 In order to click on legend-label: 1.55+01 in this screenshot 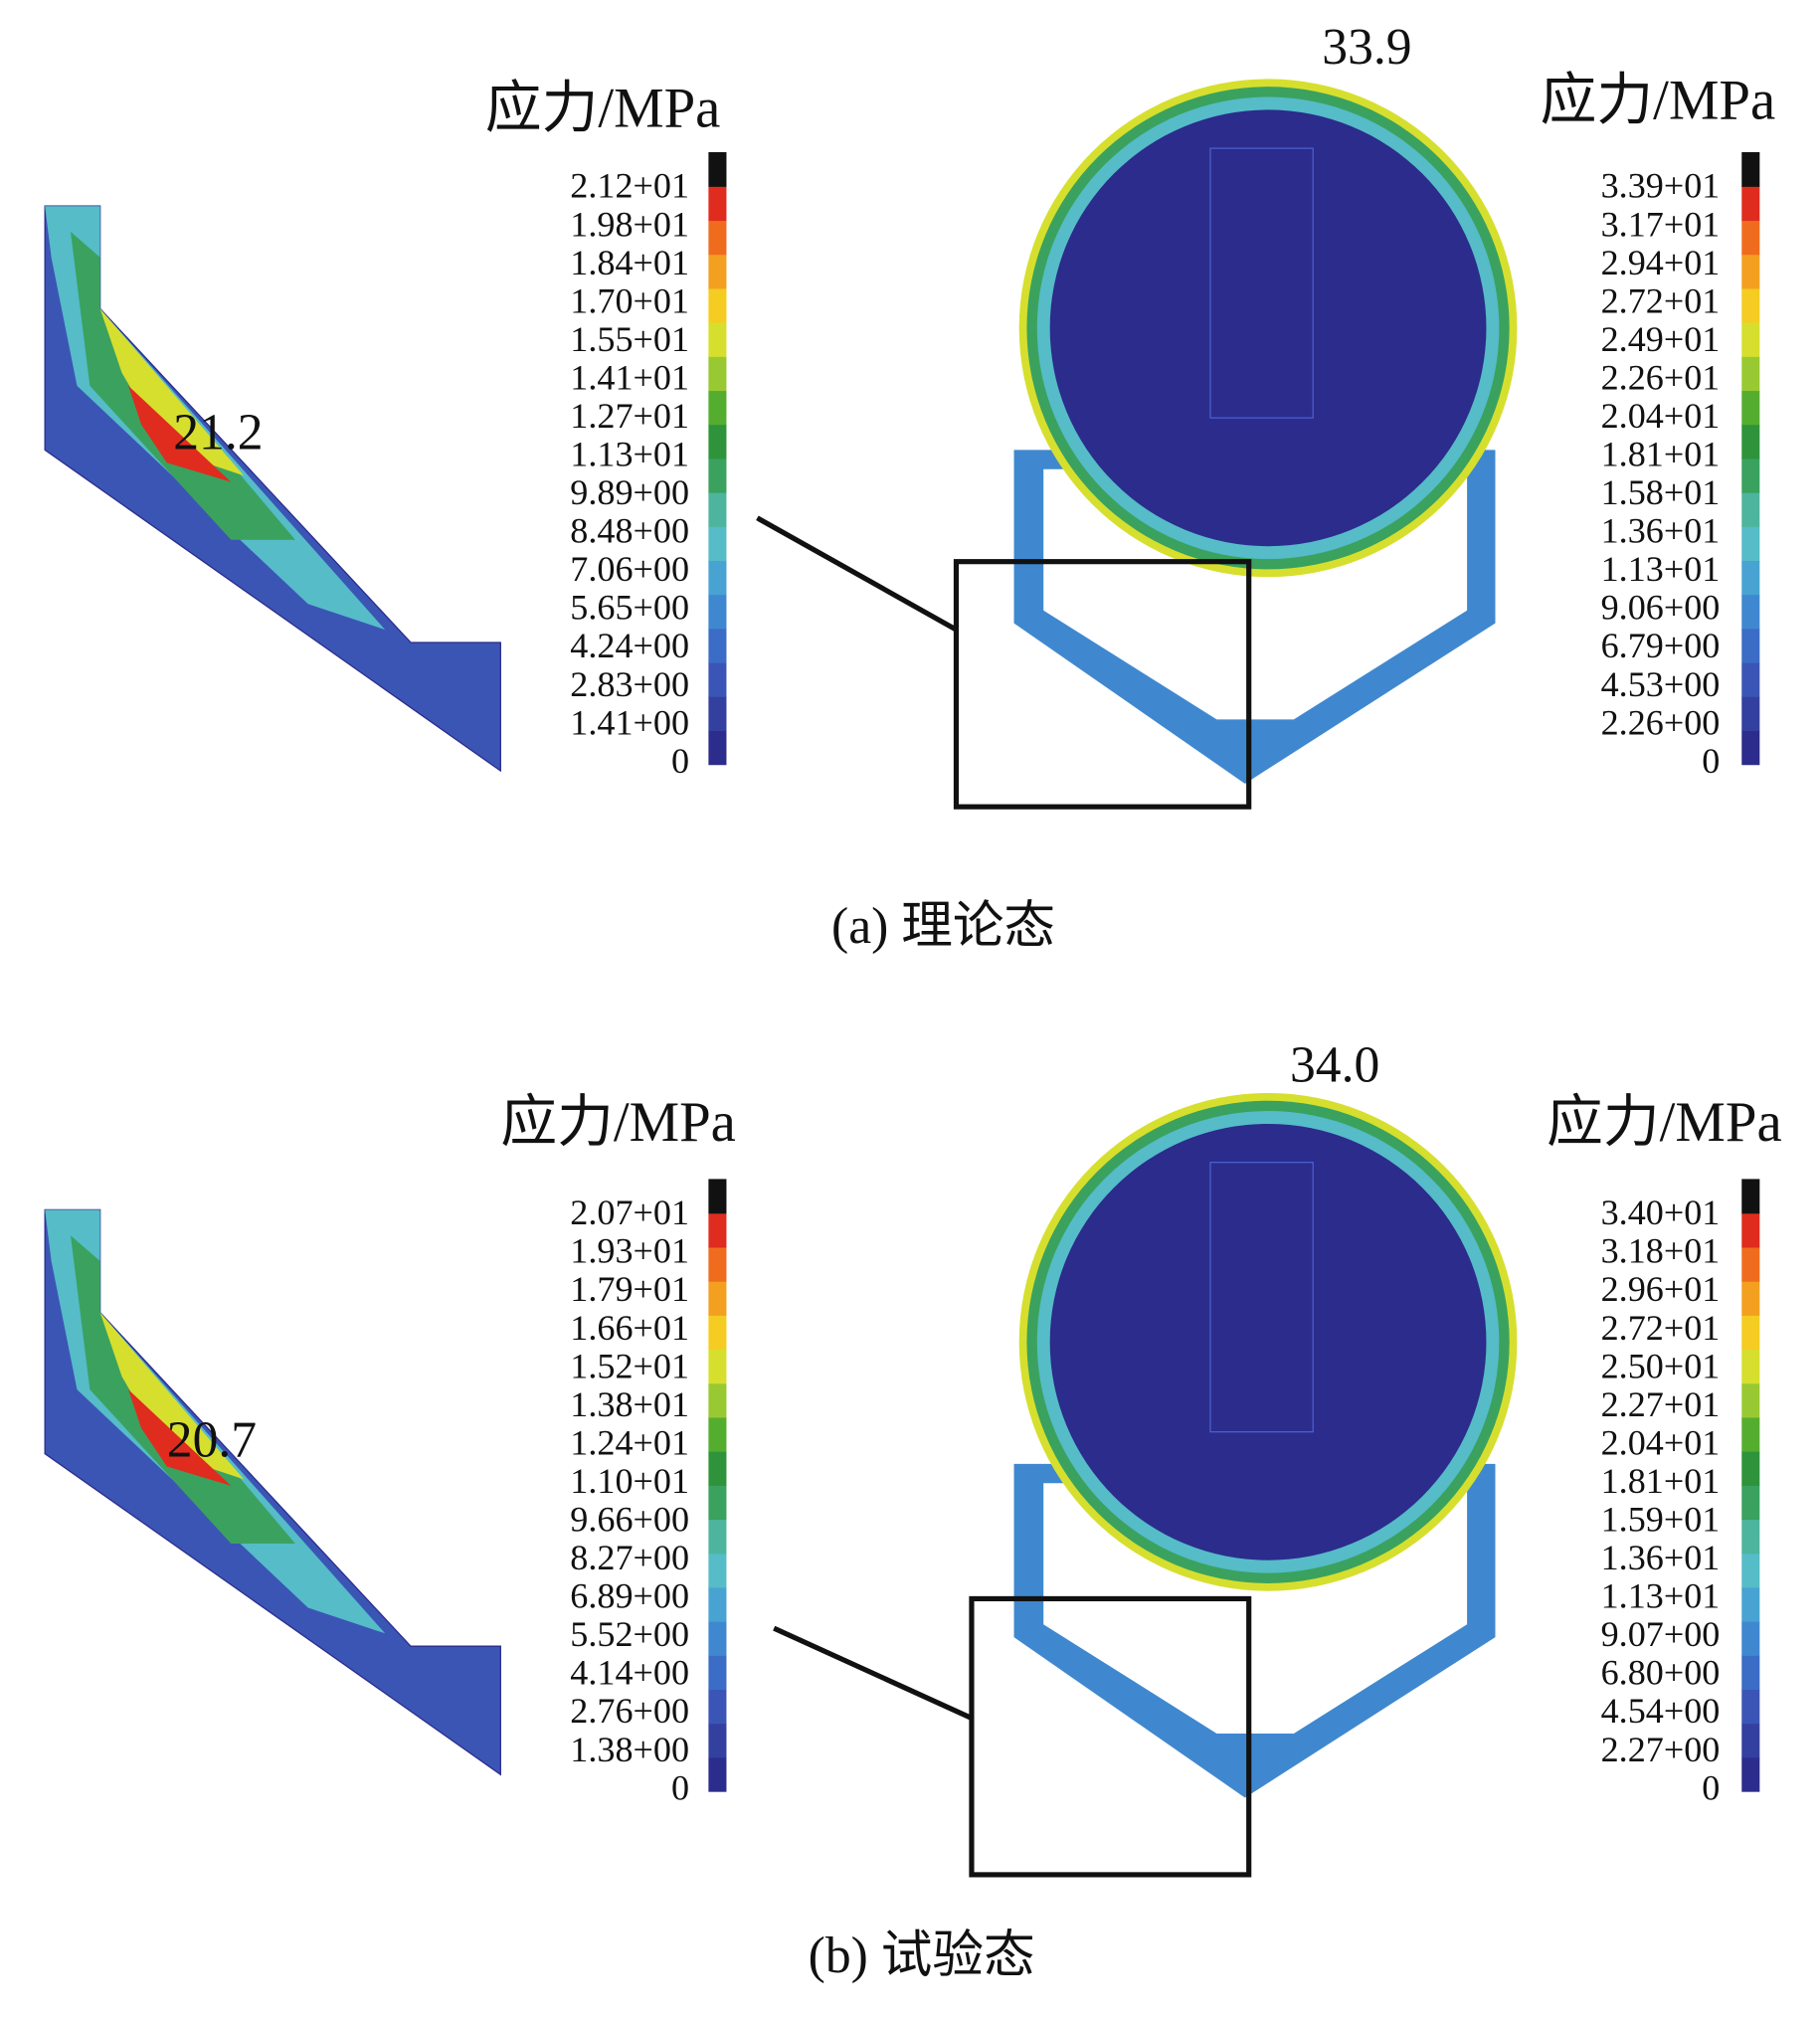, I will do `click(629, 339)`.